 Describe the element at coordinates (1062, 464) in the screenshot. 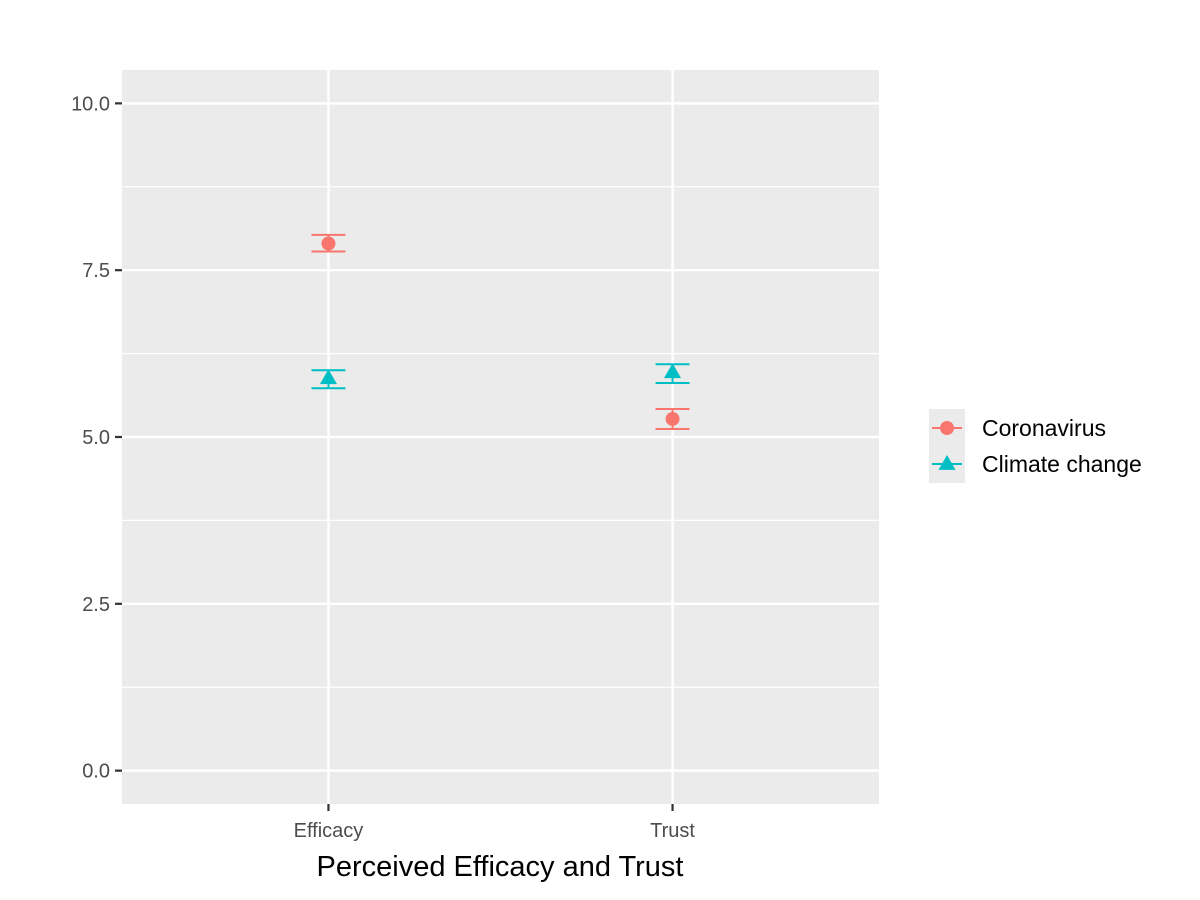

I see `legend-label-climate-change: Climate change` at that location.